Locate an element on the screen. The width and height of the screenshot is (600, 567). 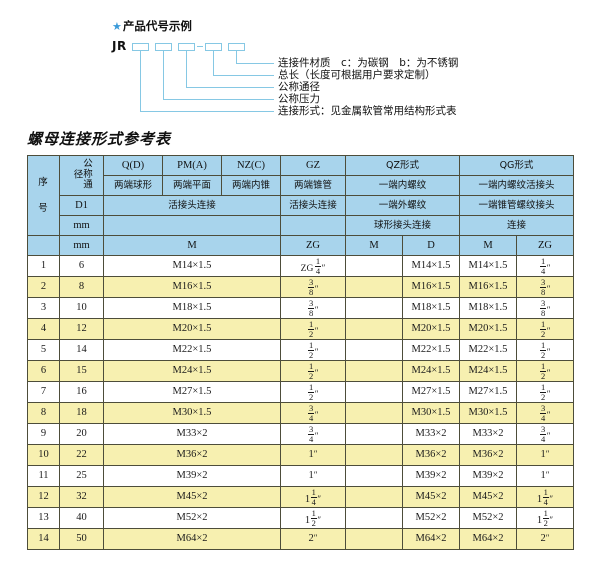
cell-qz-d: M16×1.5 is located at coordinates (431, 287).